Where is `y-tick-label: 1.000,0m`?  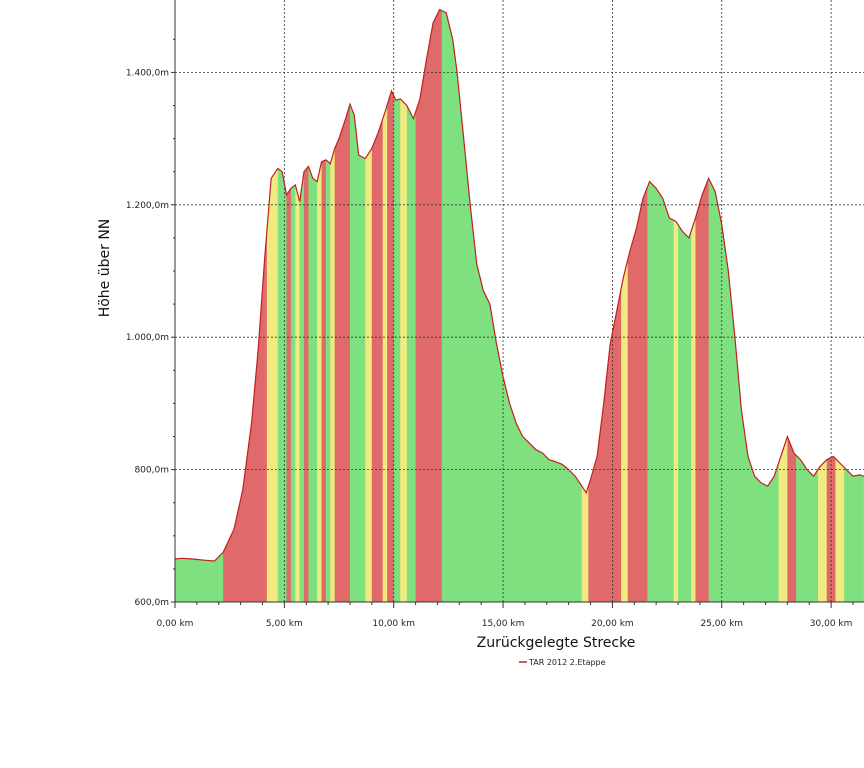
y-tick-label: 1.000,0m is located at coordinates (147, 338).